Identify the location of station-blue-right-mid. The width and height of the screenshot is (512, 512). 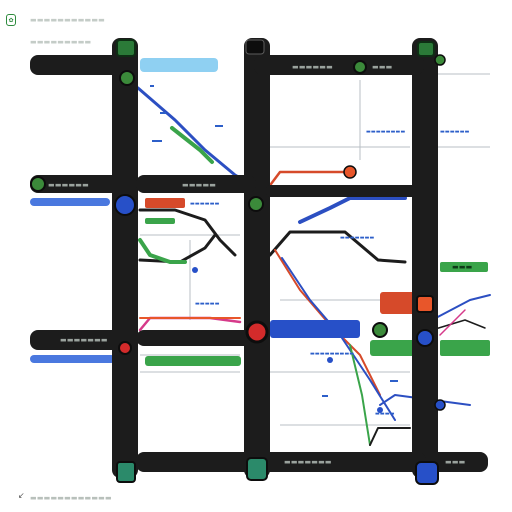
(425, 338).